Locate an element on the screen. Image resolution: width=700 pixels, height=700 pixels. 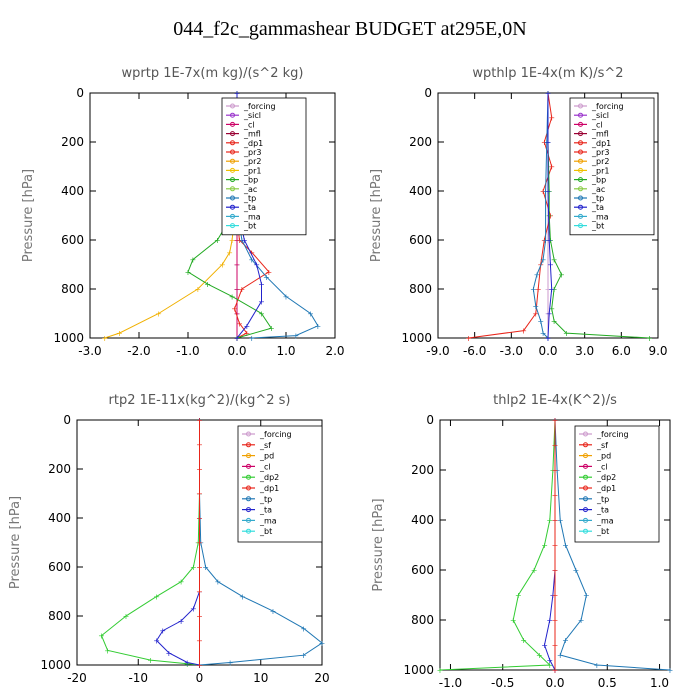
x-tick-label: -0.5 is located at coordinates (502, 683).